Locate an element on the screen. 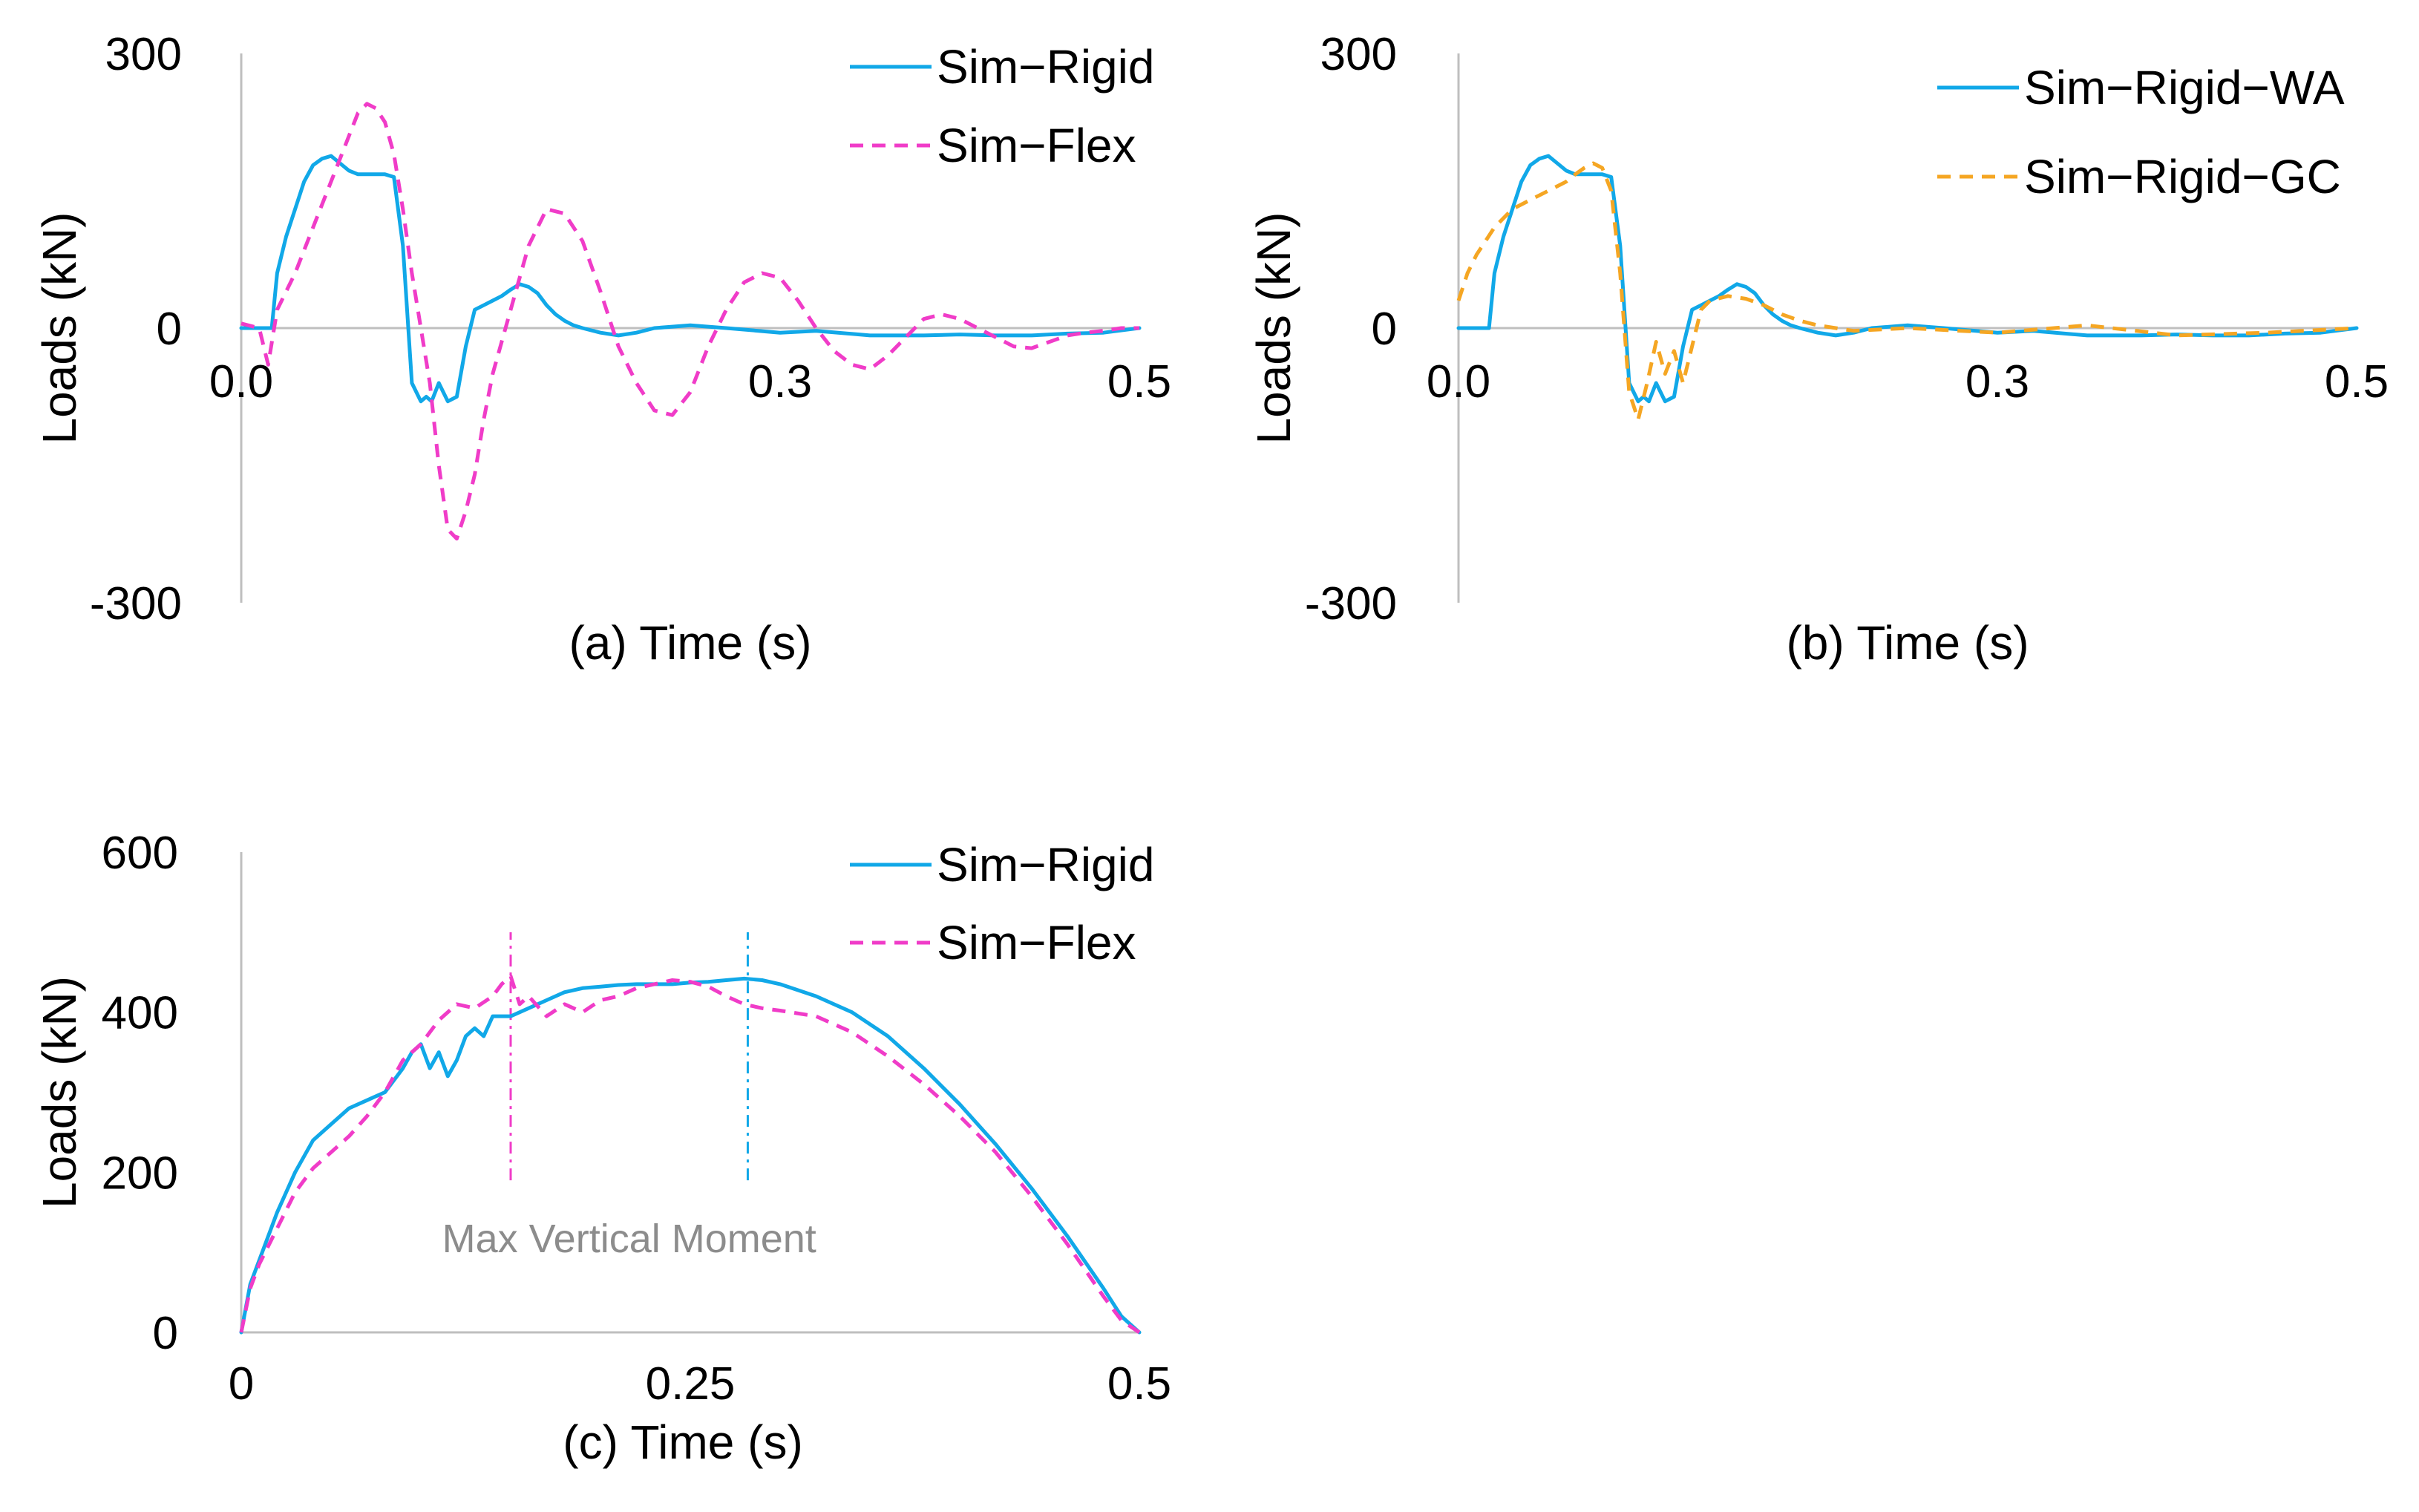 The height and width of the screenshot is (1512, 2419). legend-entry: Sim−Rigid−GC is located at coordinates (2182, 176).